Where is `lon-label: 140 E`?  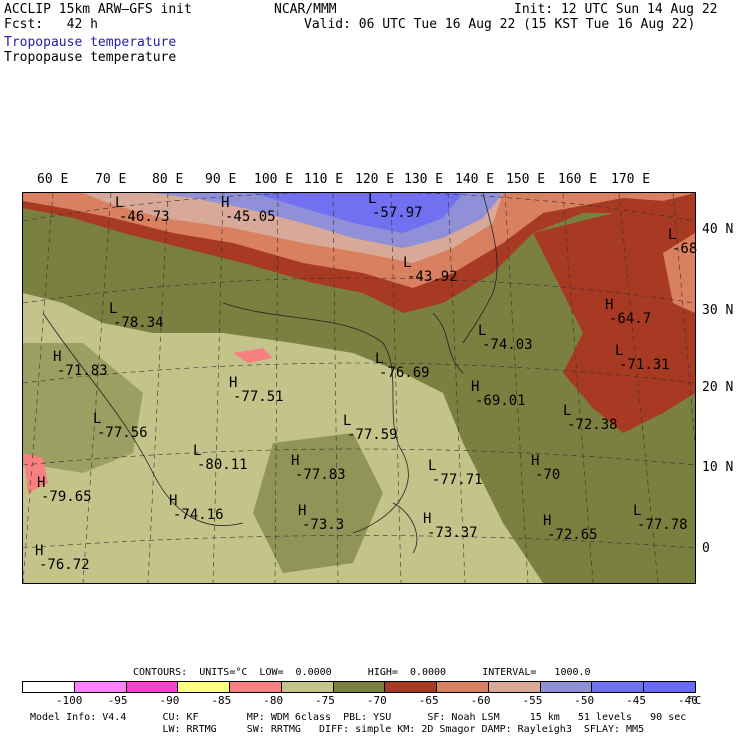 lon-label: 140 E is located at coordinates (475, 179).